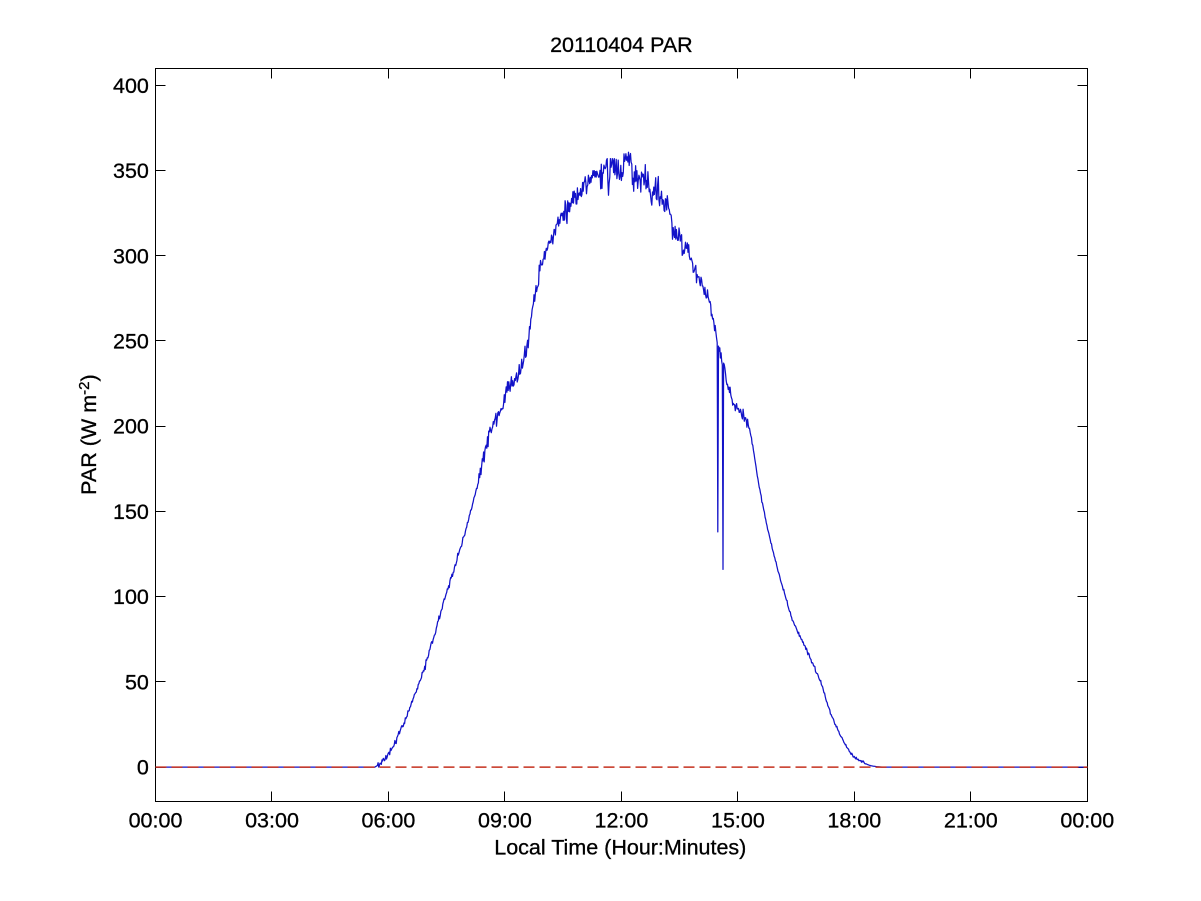 This screenshot has height=901, width=1201. Describe the element at coordinates (131, 171) in the screenshot. I see `svg-text: 350` at that location.